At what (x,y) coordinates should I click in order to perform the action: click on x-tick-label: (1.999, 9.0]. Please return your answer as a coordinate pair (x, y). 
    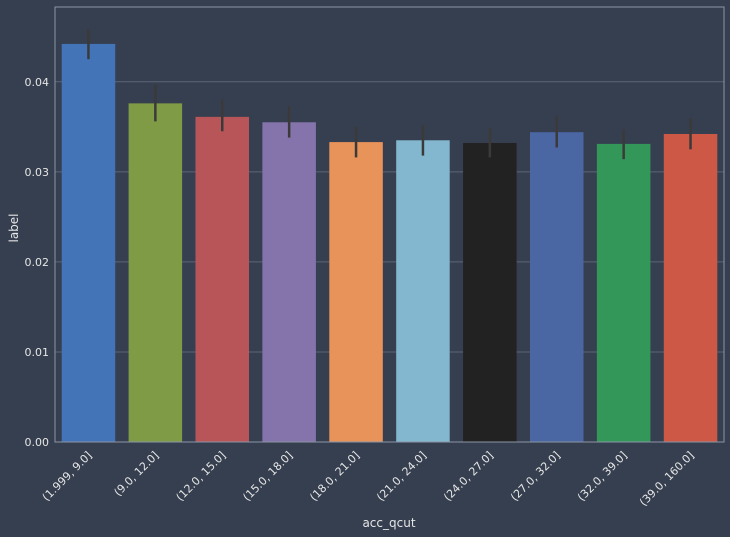
    Looking at the image, I should click on (67, 476).